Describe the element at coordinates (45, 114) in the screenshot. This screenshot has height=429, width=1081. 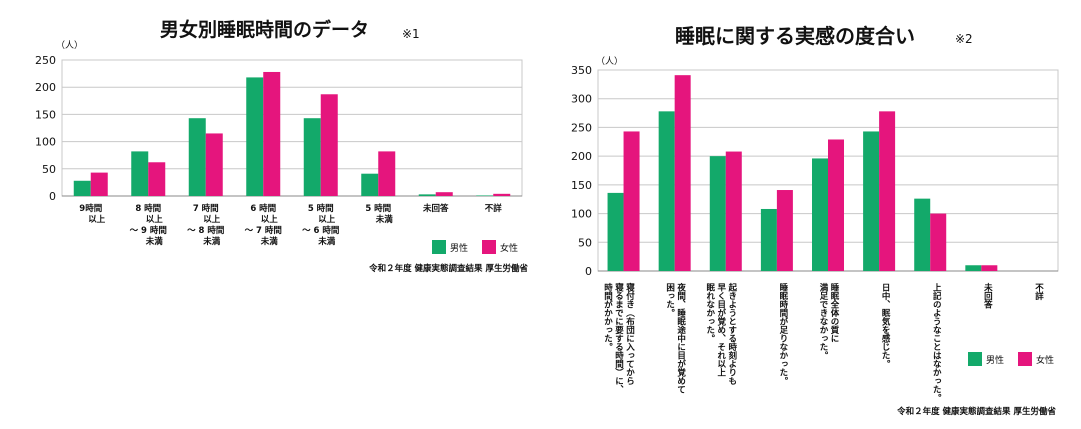
I see `chart-1-y-tick-label: 150` at that location.